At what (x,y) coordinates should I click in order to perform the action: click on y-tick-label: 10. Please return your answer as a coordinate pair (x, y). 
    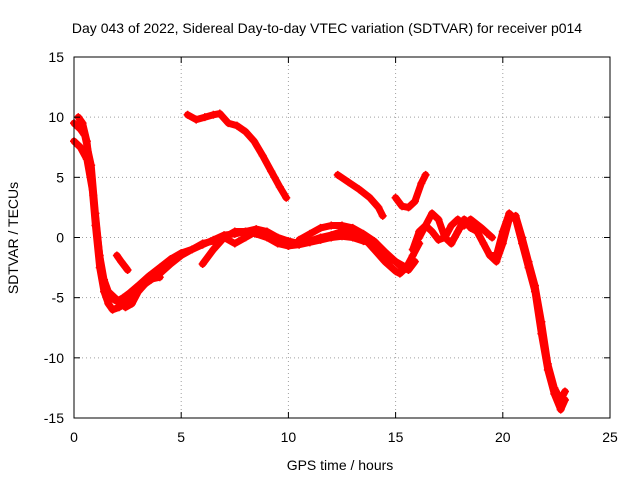
    Looking at the image, I should click on (56, 117).